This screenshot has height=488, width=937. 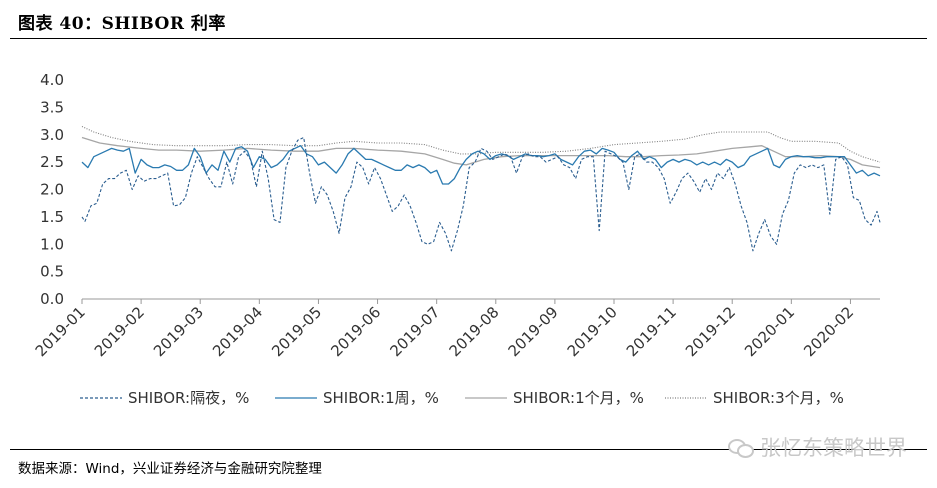 What do you see at coordinates (414, 331) in the screenshot?
I see `x-tick-label: 2019-07` at bounding box center [414, 331].